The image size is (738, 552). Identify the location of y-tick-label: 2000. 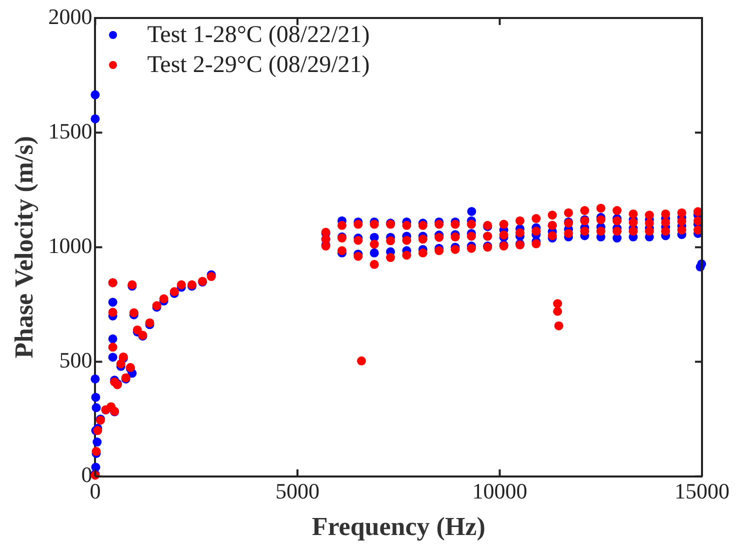
(70, 16).